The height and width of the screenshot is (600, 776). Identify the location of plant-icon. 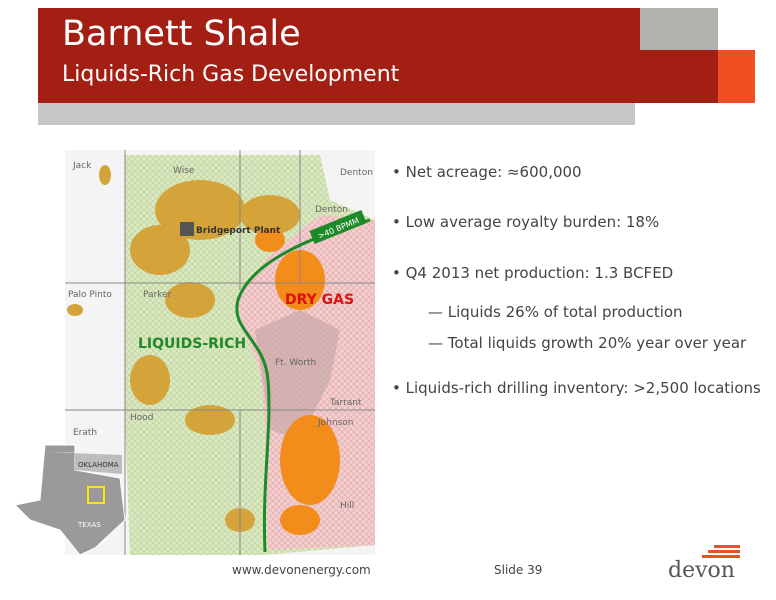
(187, 229).